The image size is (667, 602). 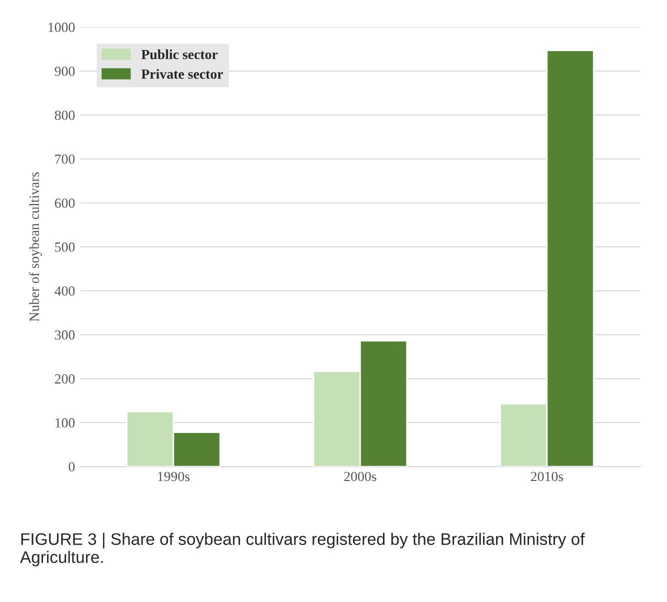 I want to click on legend-label: Public sector, so click(x=179, y=54).